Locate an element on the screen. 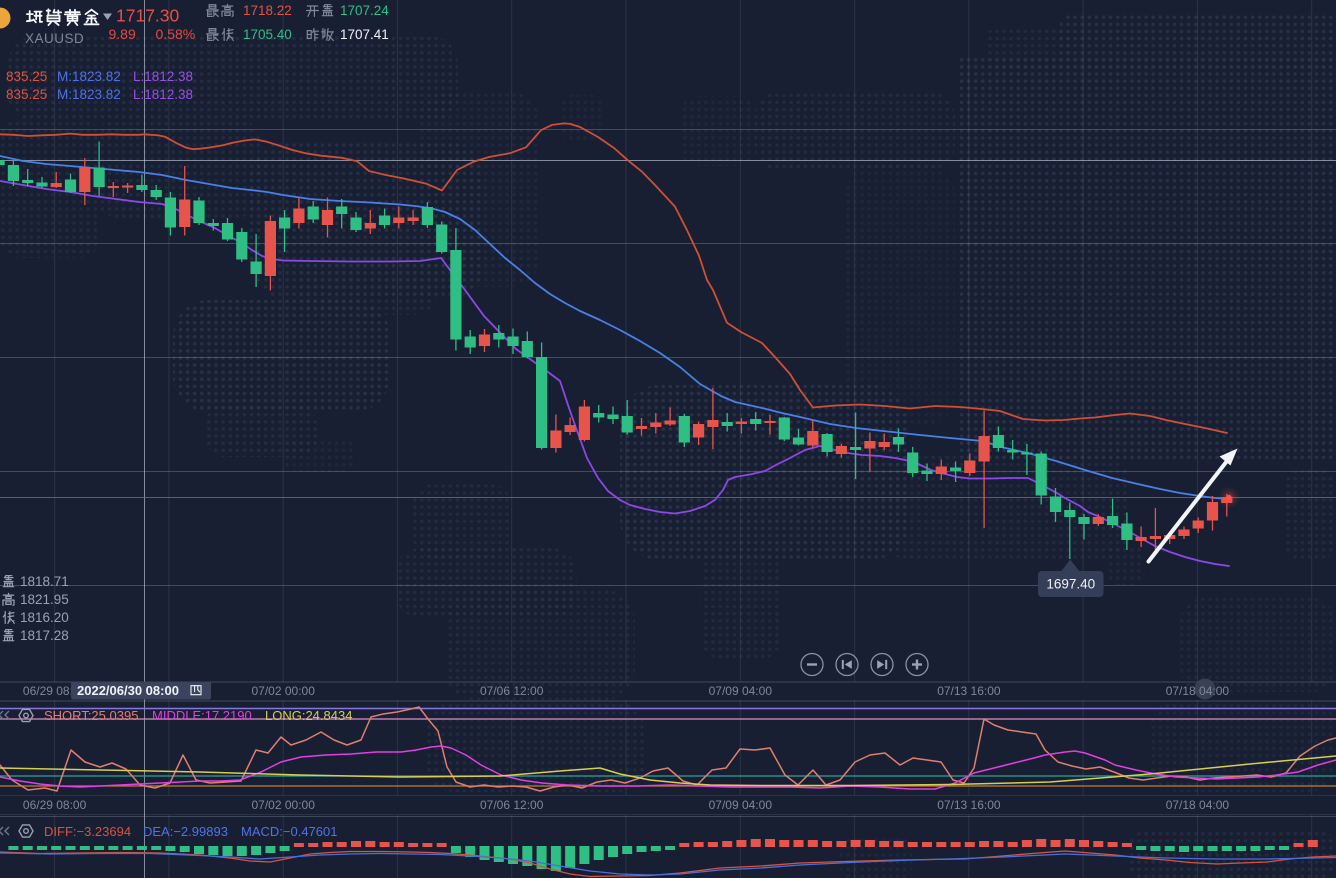  svg-text: 1818.71 is located at coordinates (44, 581).